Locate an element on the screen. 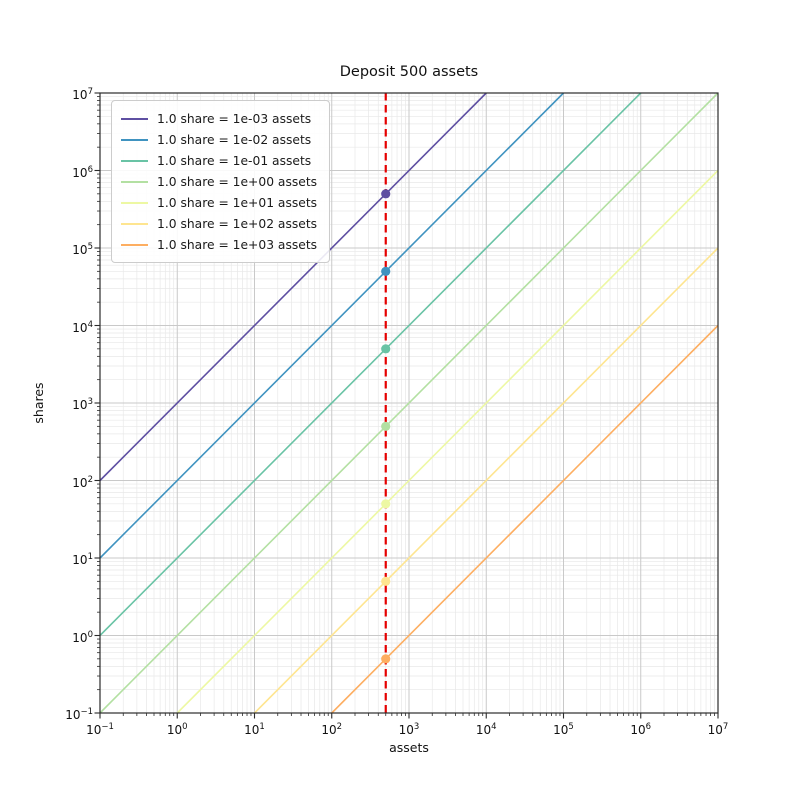  y-tick-label: 10¹ is located at coordinates (82, 559).